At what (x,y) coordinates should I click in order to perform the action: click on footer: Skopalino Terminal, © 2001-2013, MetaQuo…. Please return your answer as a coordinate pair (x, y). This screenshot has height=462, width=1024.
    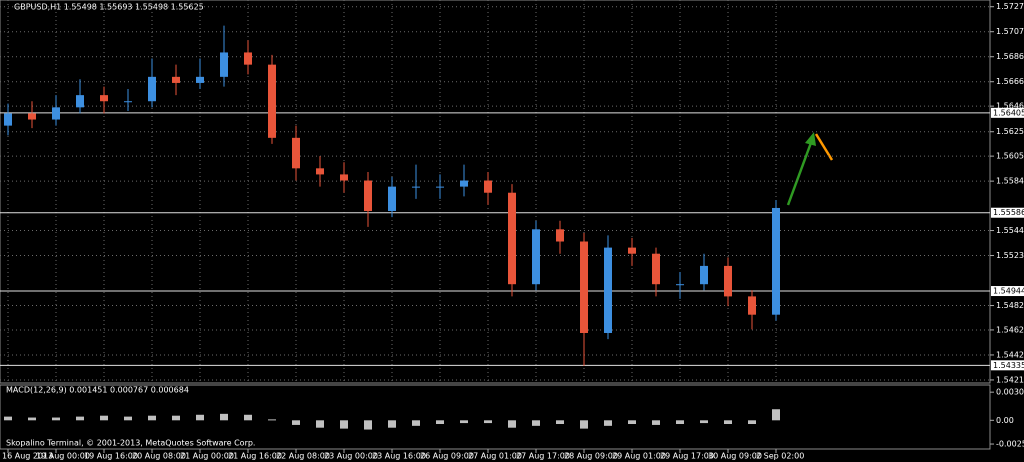
    Looking at the image, I should click on (130, 443).